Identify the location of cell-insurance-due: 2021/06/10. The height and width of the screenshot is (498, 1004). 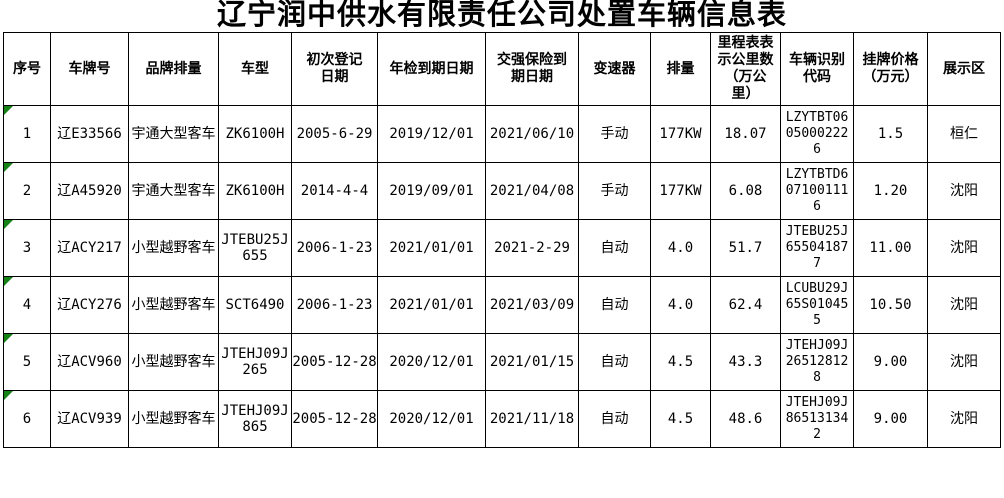
(532, 134).